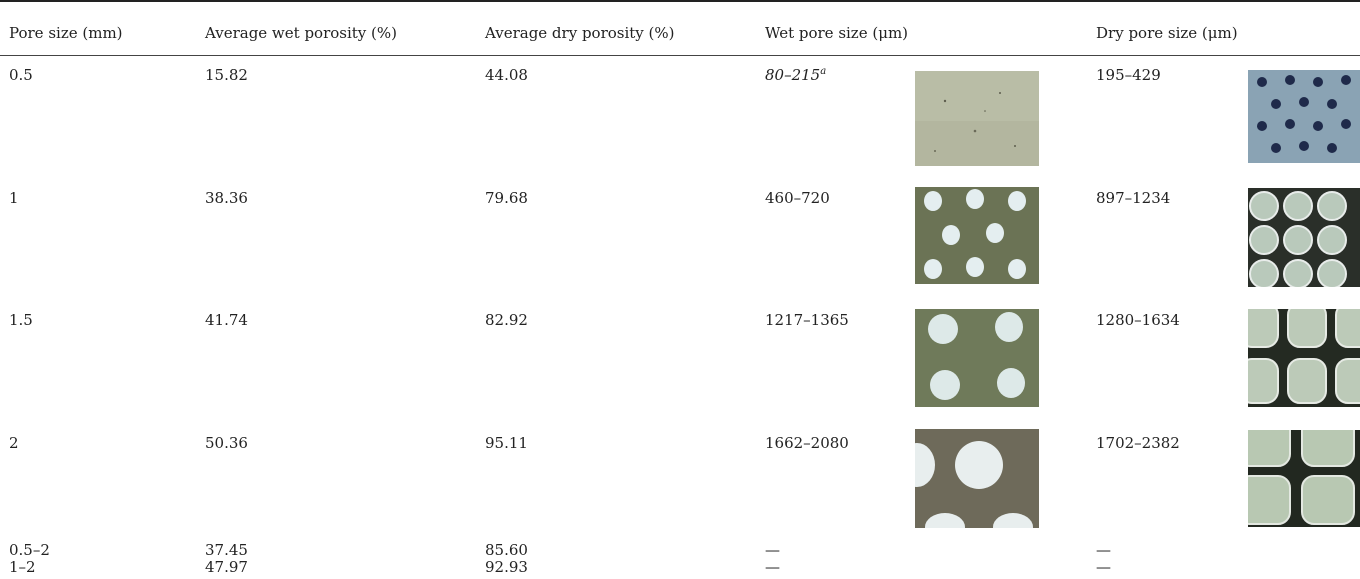 Image resolution: width=1360 pixels, height=579 pixels. What do you see at coordinates (793, 75) in the screenshot?
I see `wet-pore-size-value: 80–215` at bounding box center [793, 75].